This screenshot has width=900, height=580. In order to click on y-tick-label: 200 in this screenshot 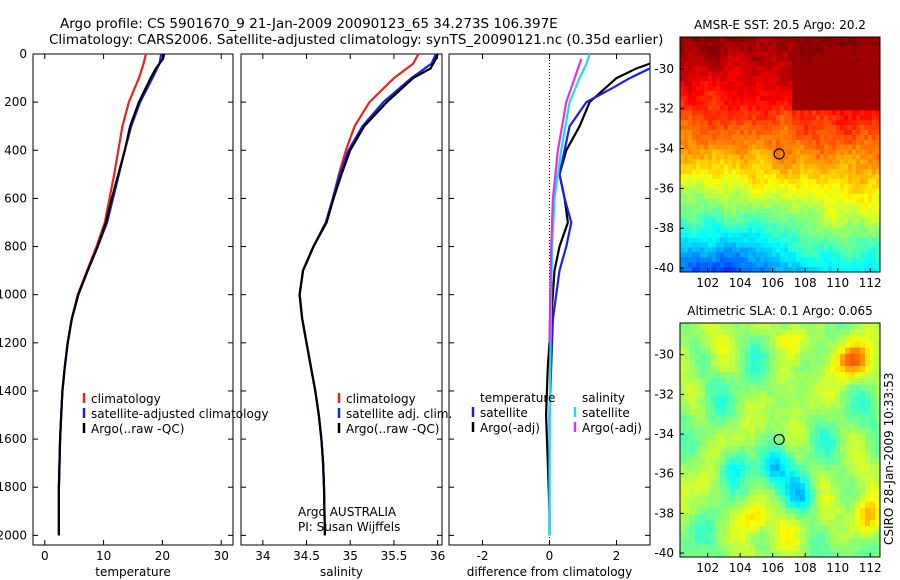, I will do `click(15, 102)`.